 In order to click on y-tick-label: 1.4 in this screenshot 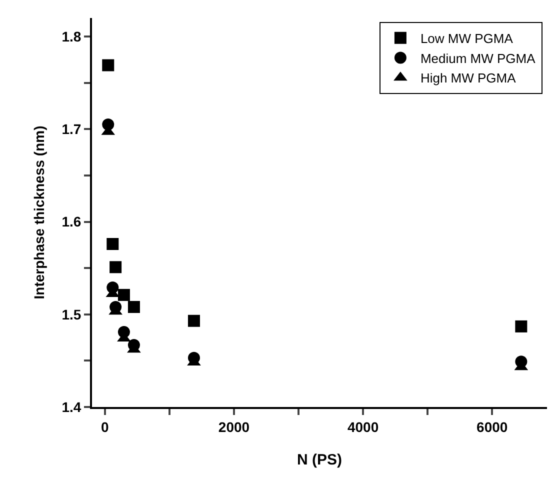, I will do `click(72, 406)`.